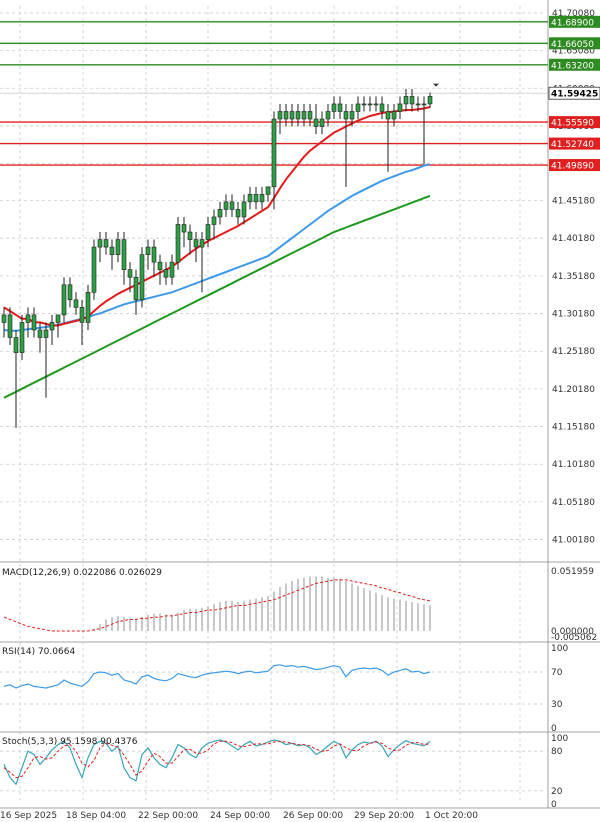 The height and width of the screenshot is (822, 600). What do you see at coordinates (554, 729) in the screenshot?
I see `rsi-tick-label: 0` at bounding box center [554, 729].